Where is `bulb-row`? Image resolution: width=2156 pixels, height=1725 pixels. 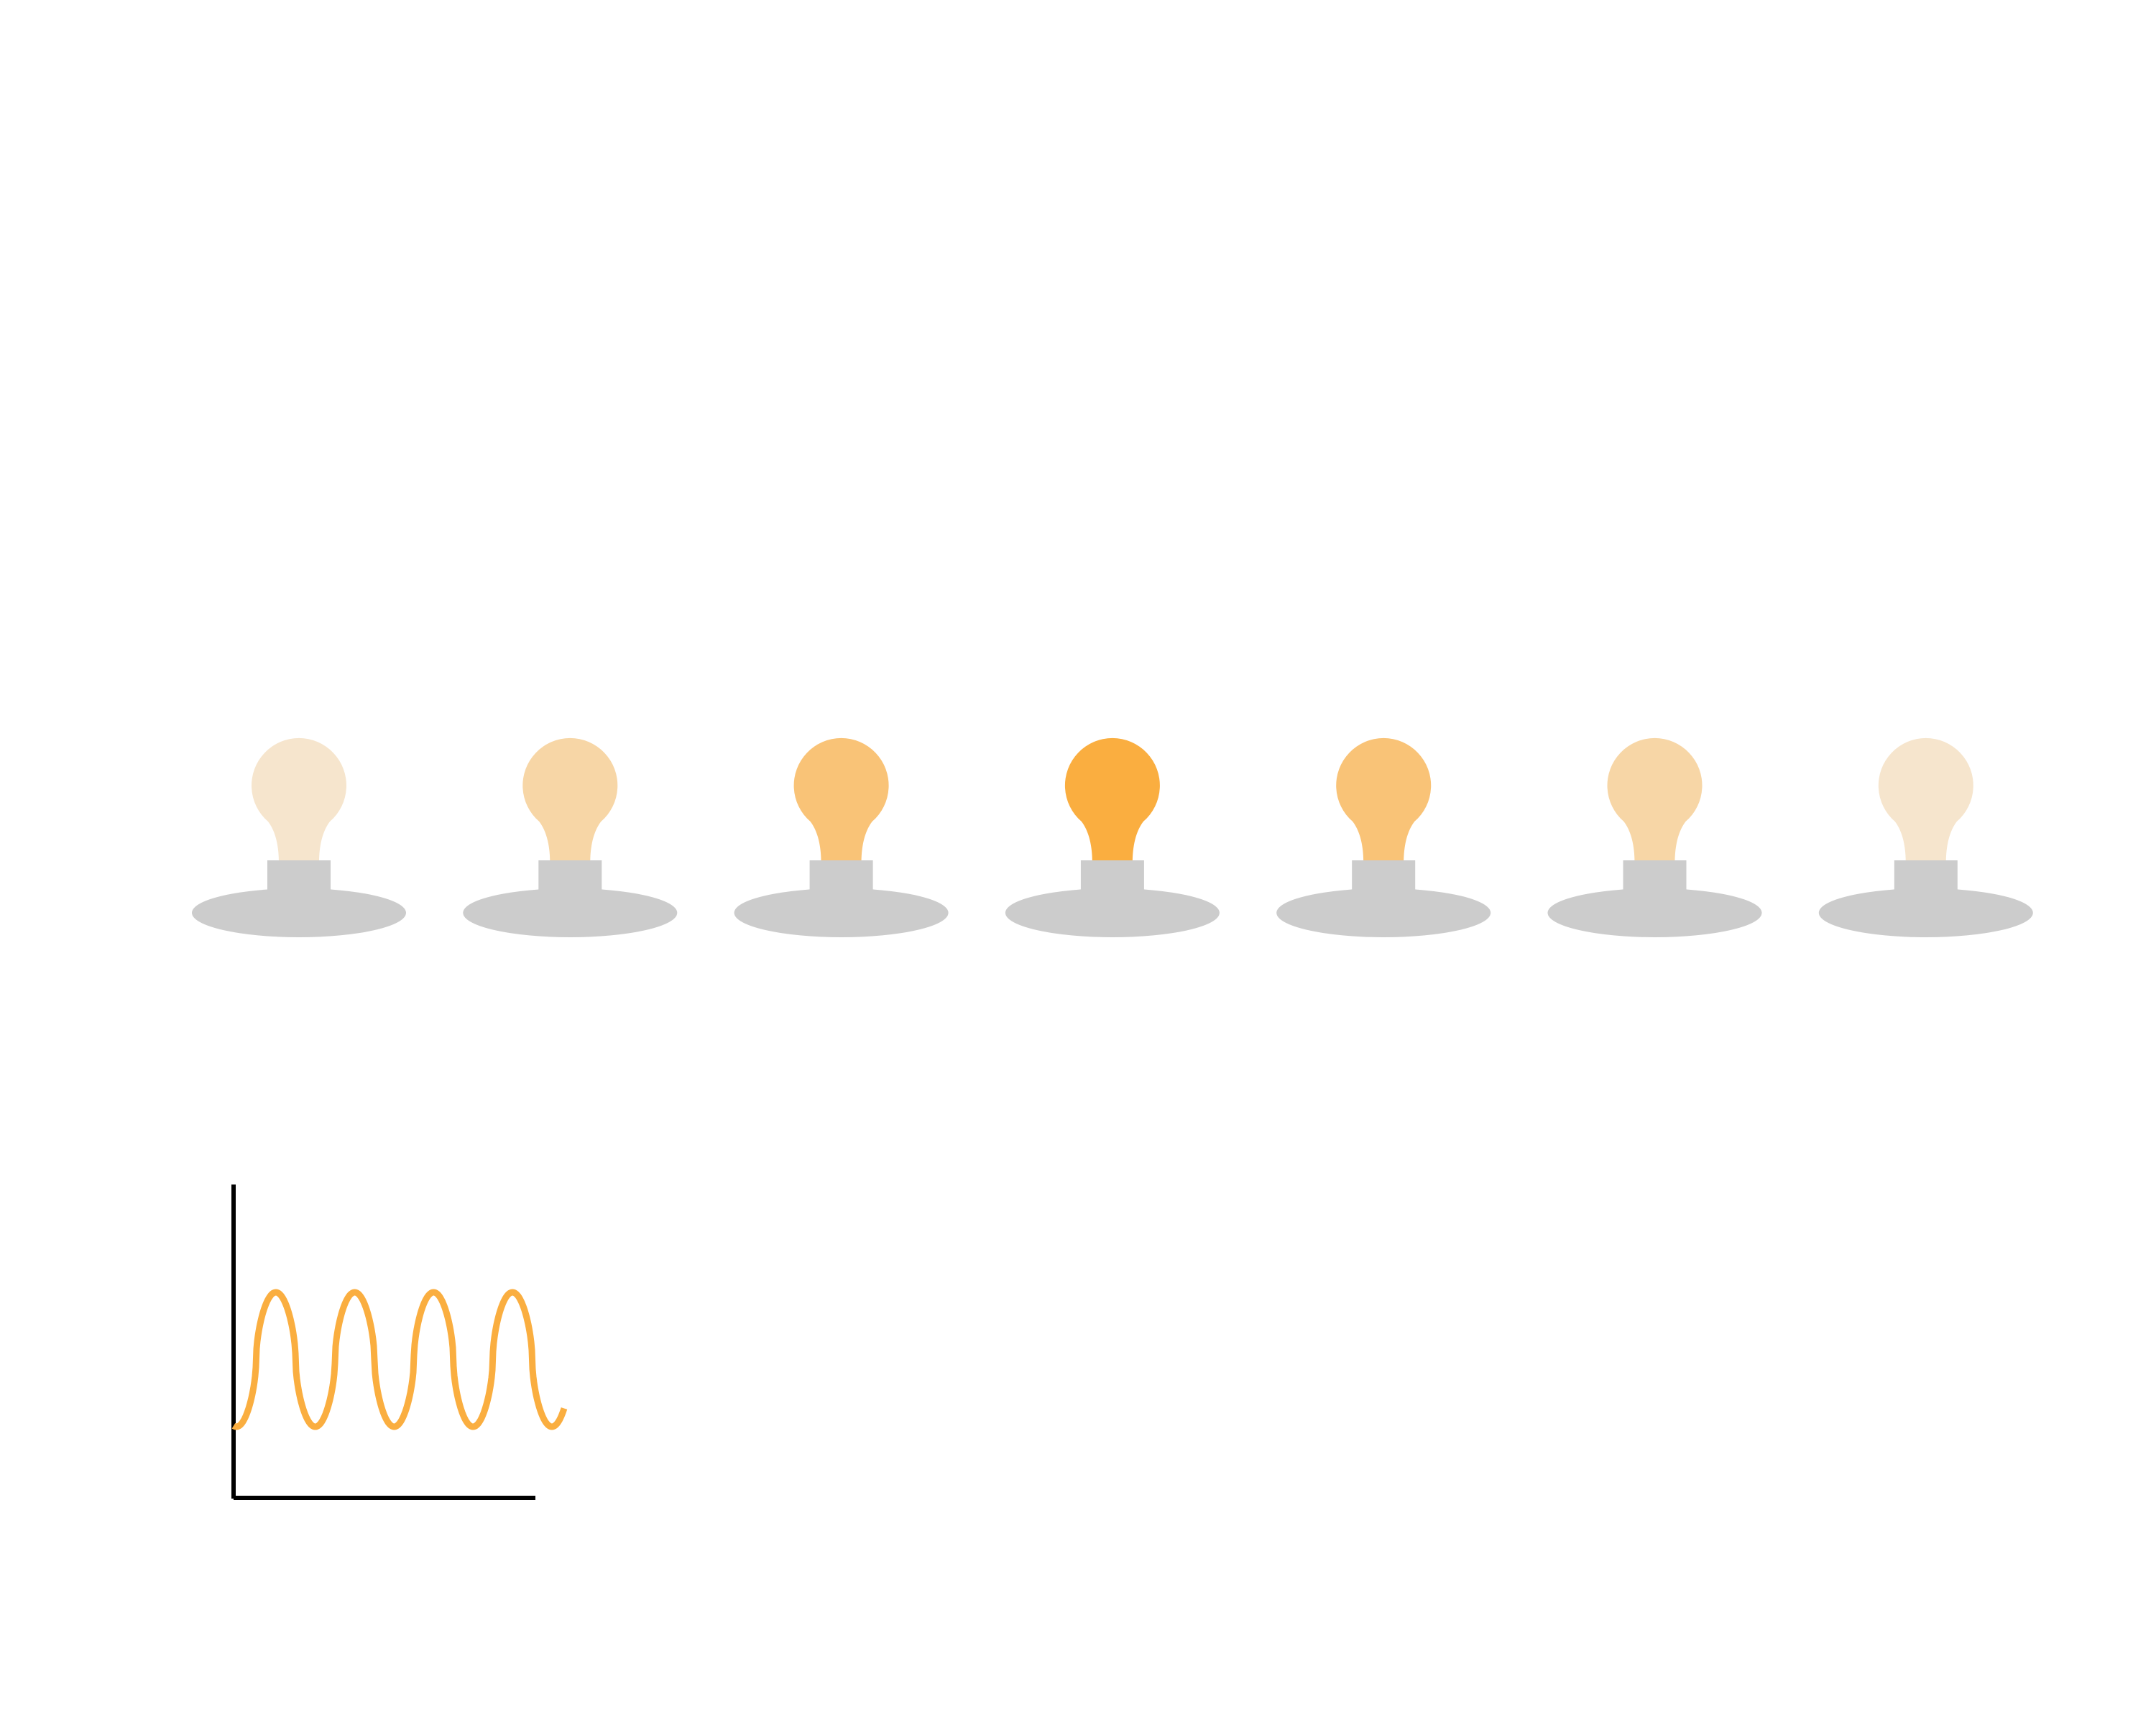 bulb-row is located at coordinates (1113, 837).